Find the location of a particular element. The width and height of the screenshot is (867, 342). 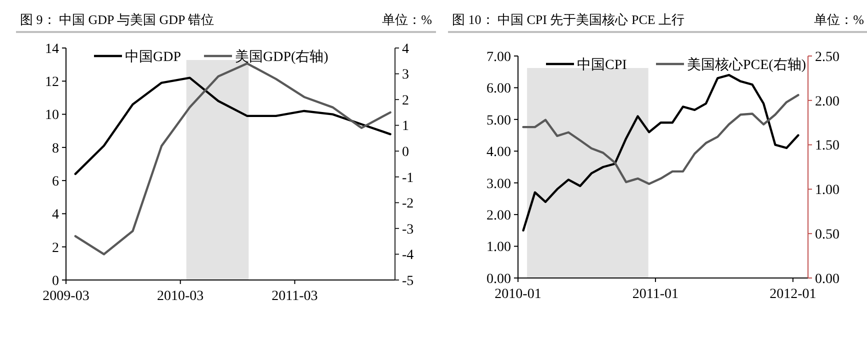

y2-tick-label: 0.50 is located at coordinates (827, 235).